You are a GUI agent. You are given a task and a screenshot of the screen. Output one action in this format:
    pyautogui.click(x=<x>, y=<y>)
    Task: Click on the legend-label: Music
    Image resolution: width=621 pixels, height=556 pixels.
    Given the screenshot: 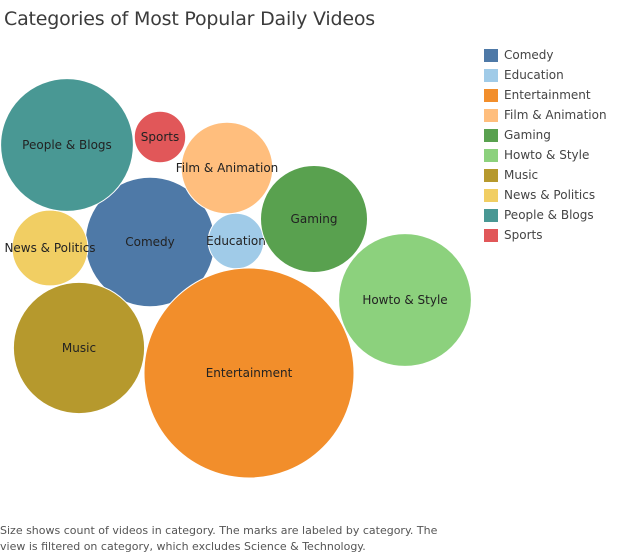 What is the action you would take?
    pyautogui.click(x=521, y=175)
    